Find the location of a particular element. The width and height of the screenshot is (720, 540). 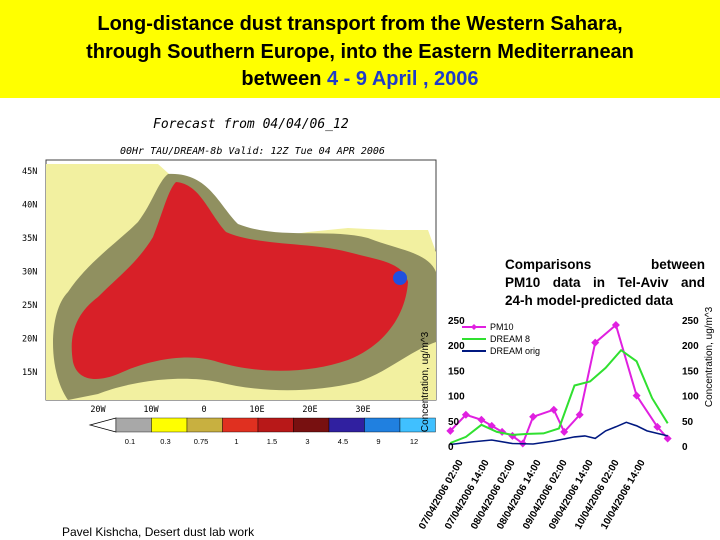

legend-label: DREAM orig is located at coordinates (515, 351).